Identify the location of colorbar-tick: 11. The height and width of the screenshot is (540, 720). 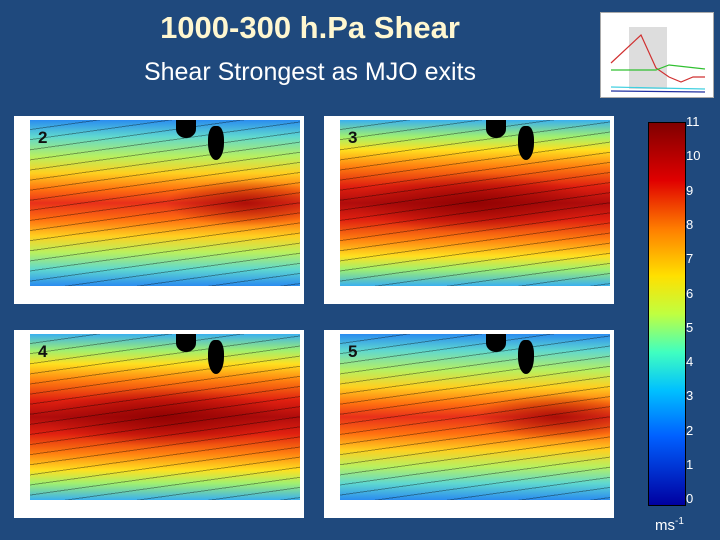
(693, 121).